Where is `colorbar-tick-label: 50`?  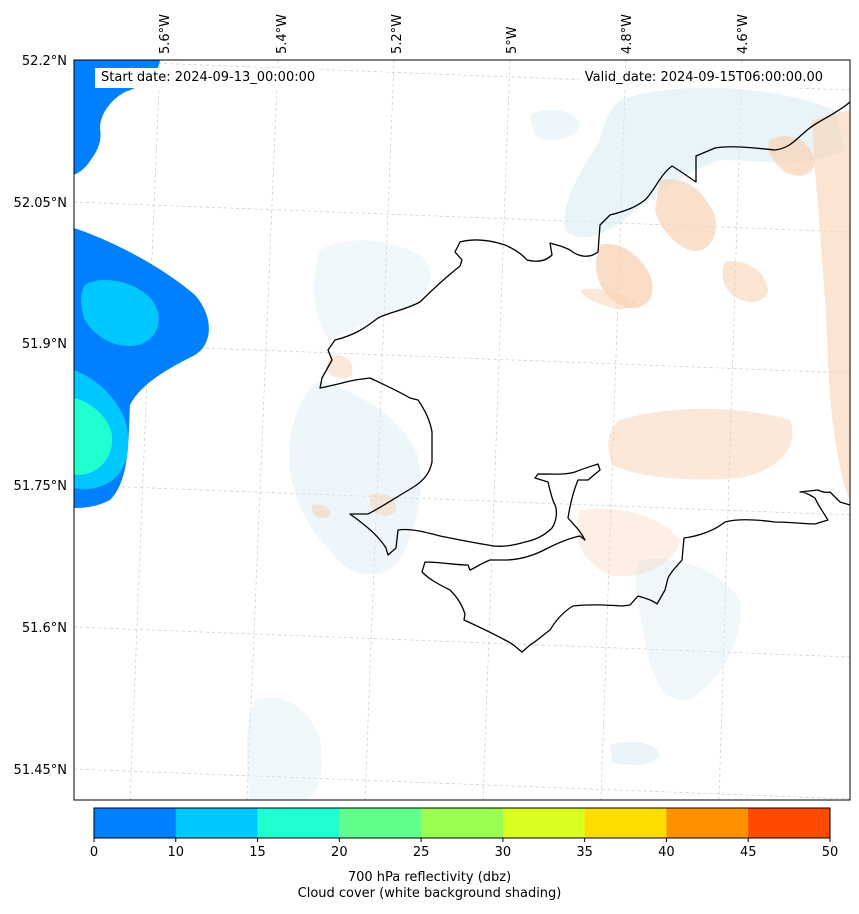
colorbar-tick-label: 50 is located at coordinates (830, 852).